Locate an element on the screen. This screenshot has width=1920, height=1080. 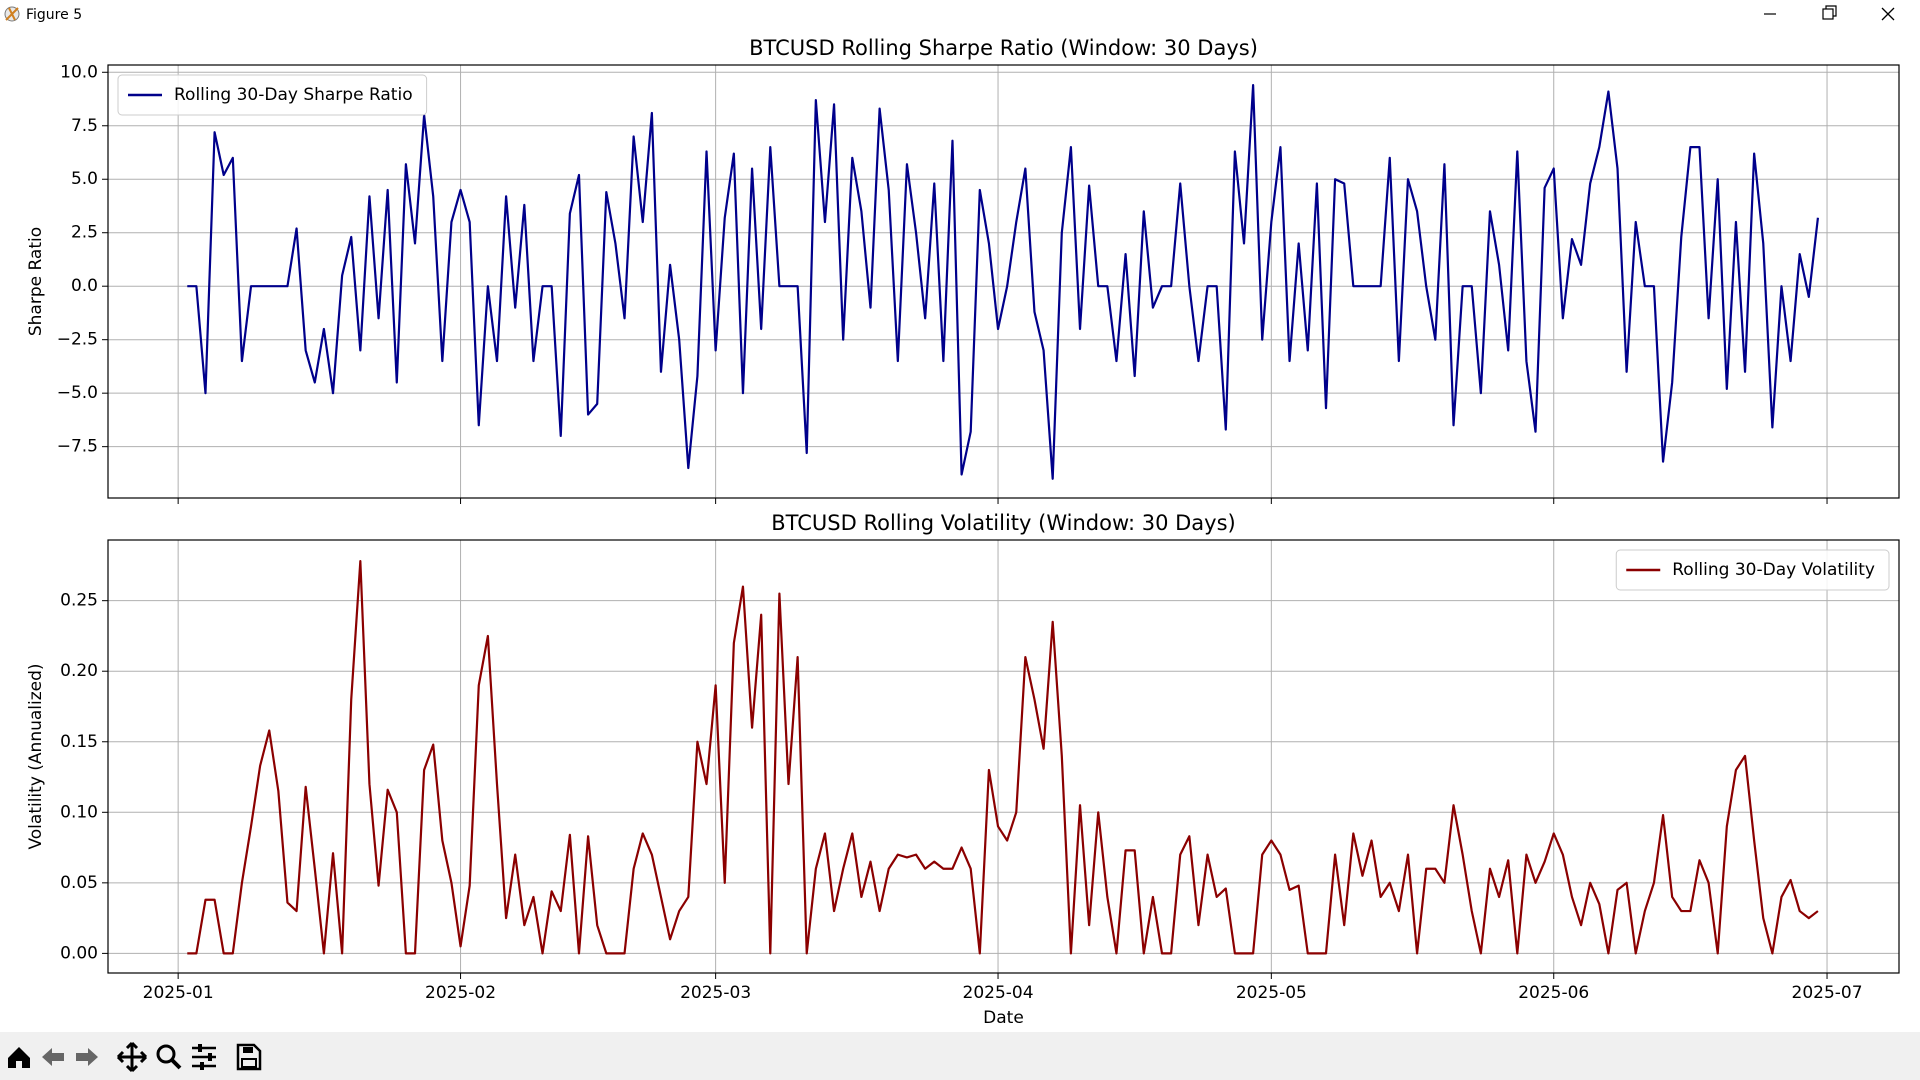
x-tick-label: 2025-02 is located at coordinates (460, 993).